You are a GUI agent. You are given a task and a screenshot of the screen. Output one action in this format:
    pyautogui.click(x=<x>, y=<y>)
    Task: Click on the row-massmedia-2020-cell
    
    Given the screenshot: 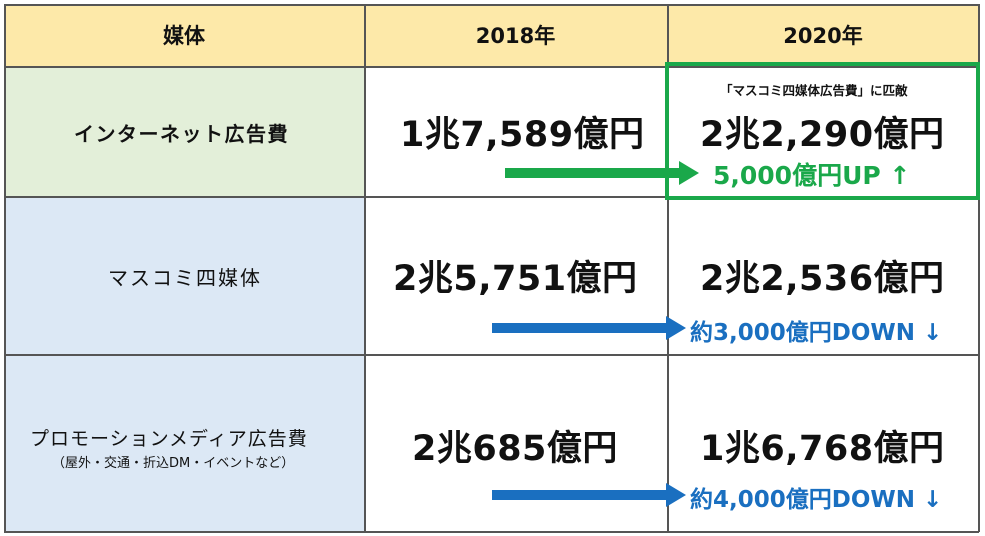 What is the action you would take?
    pyautogui.click(x=823, y=275)
    